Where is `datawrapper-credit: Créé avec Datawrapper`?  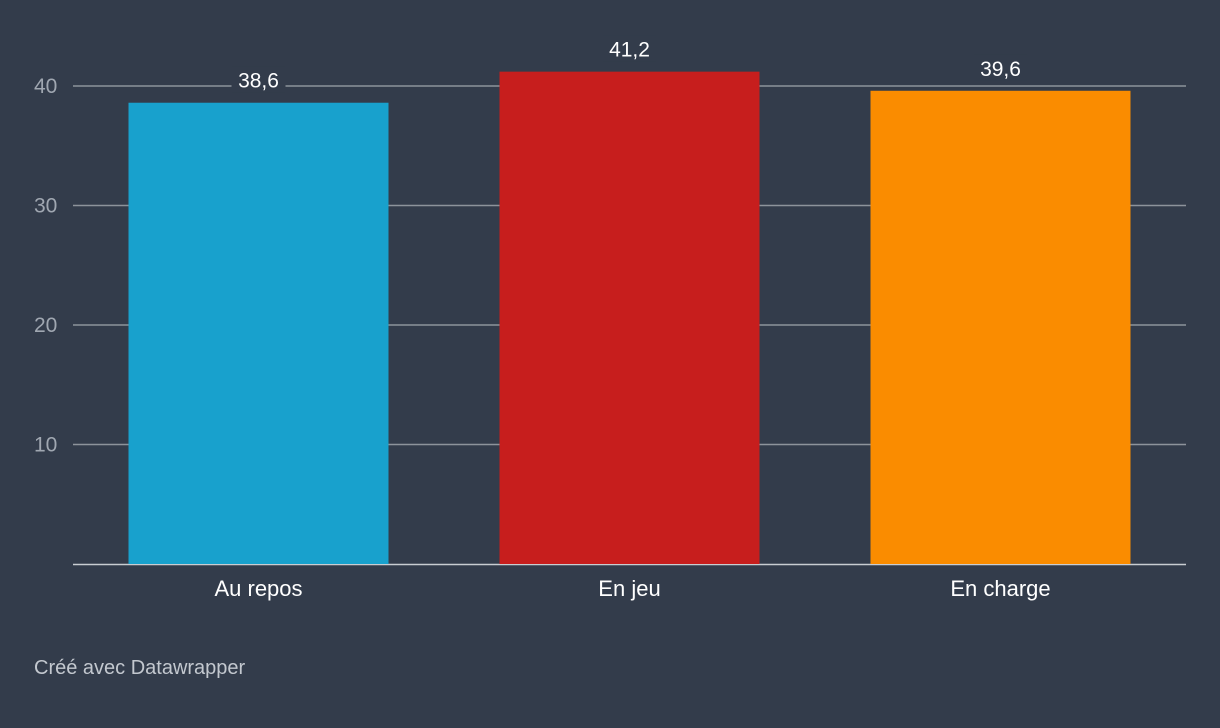
datawrapper-credit: Créé avec Datawrapper is located at coordinates (140, 668).